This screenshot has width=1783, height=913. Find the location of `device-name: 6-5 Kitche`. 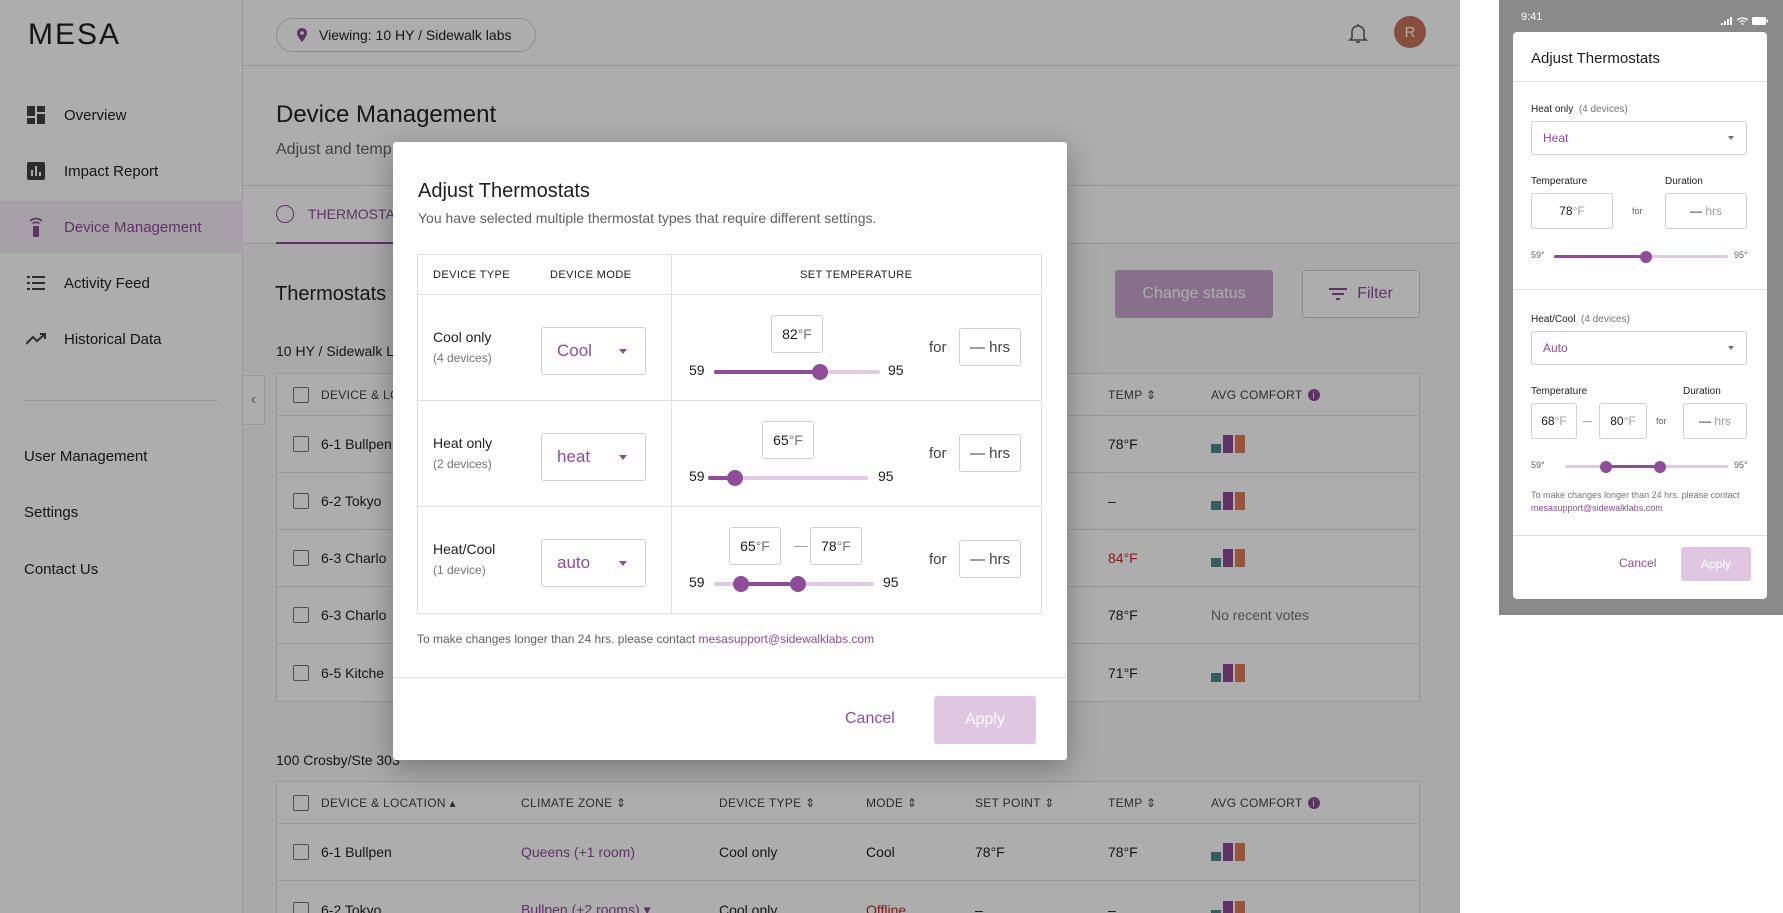

device-name: 6-5 Kitche is located at coordinates (353, 672).